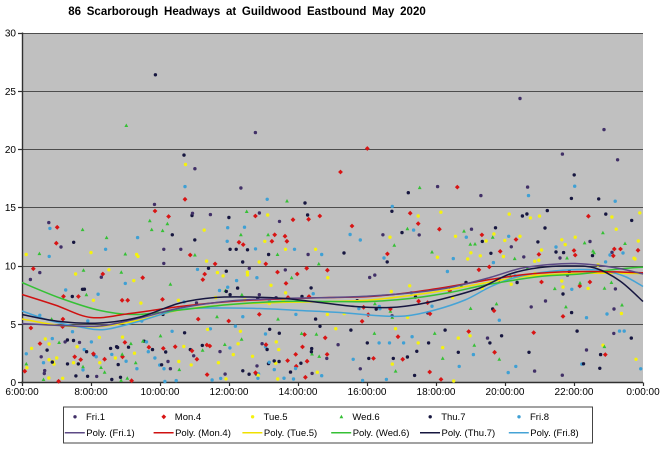 This screenshot has height=454, width=660. What do you see at coordinates (229, 392) in the screenshot?
I see `svg-text: 12:00:00` at bounding box center [229, 392].